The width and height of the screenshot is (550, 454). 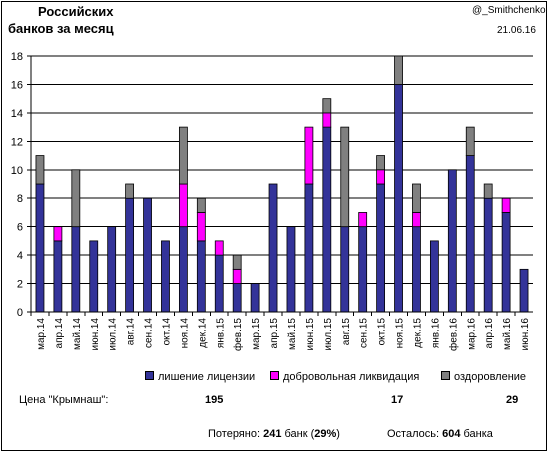 I want to click on lost-percent: 29%, so click(x=325, y=434).